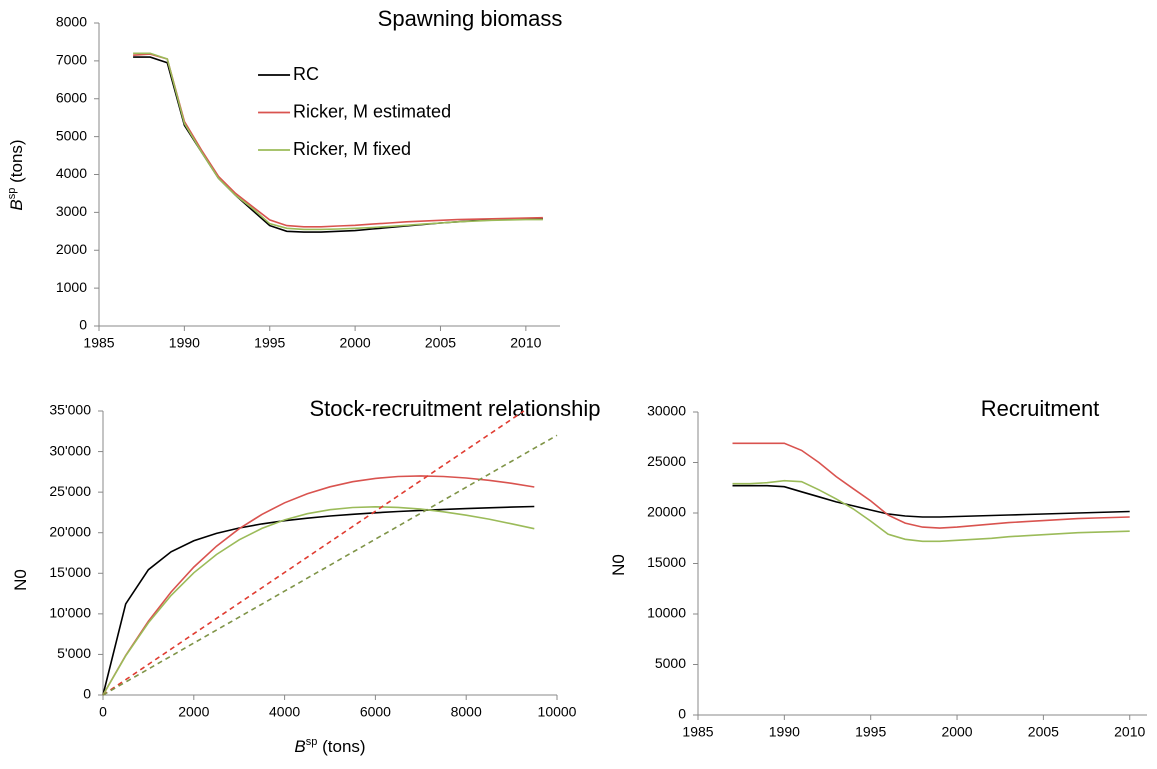 The image size is (1157, 769). I want to click on y-tick-label: 30000, so click(666, 411).